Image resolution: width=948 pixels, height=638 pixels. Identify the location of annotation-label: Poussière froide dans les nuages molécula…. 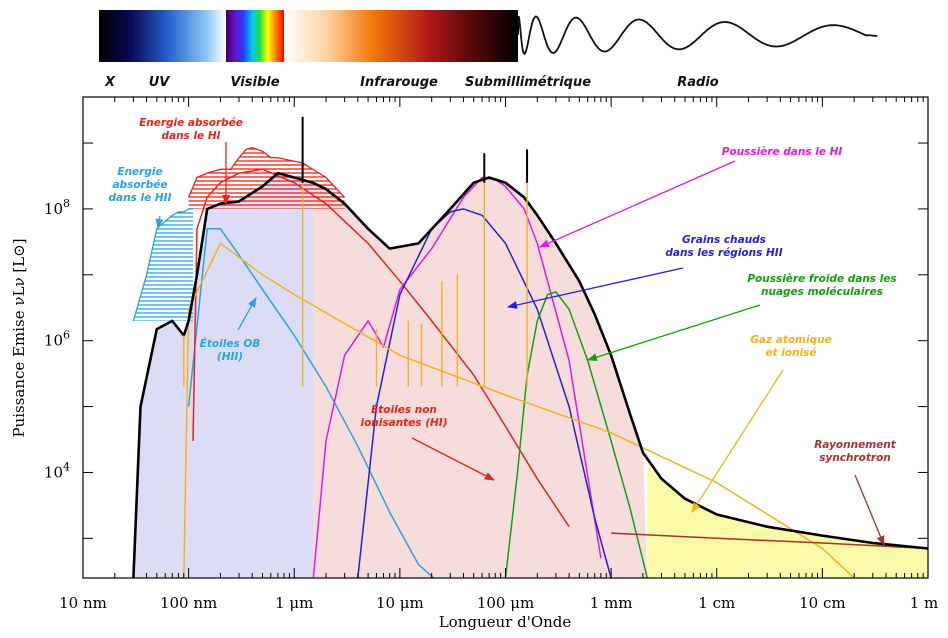
(821, 285).